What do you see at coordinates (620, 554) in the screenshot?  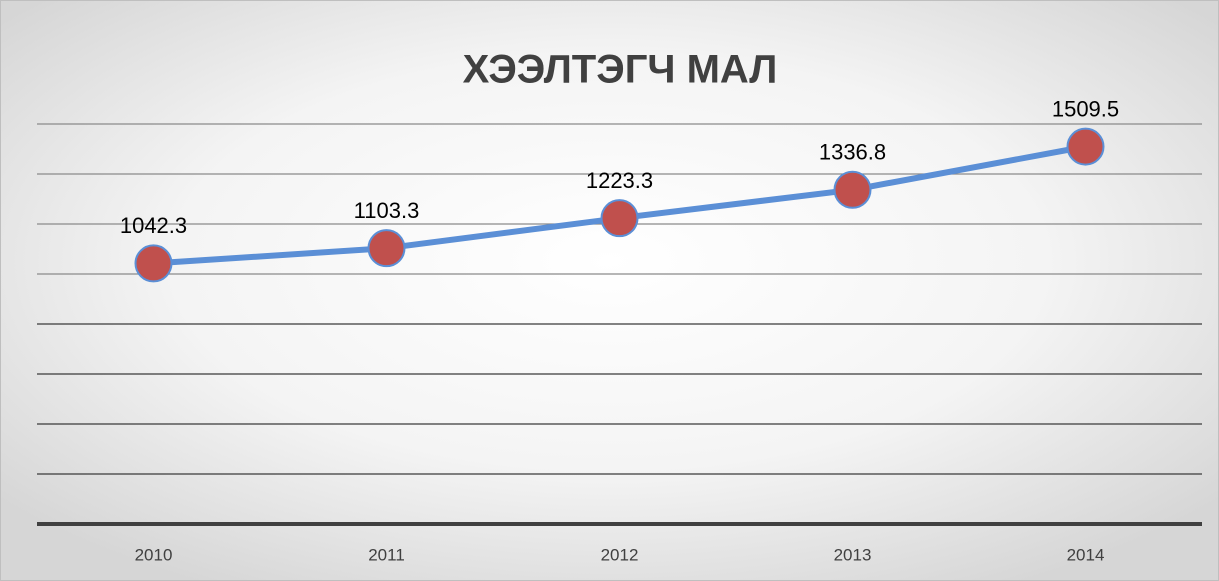 I see `x-tick-label: 2012` at bounding box center [620, 554].